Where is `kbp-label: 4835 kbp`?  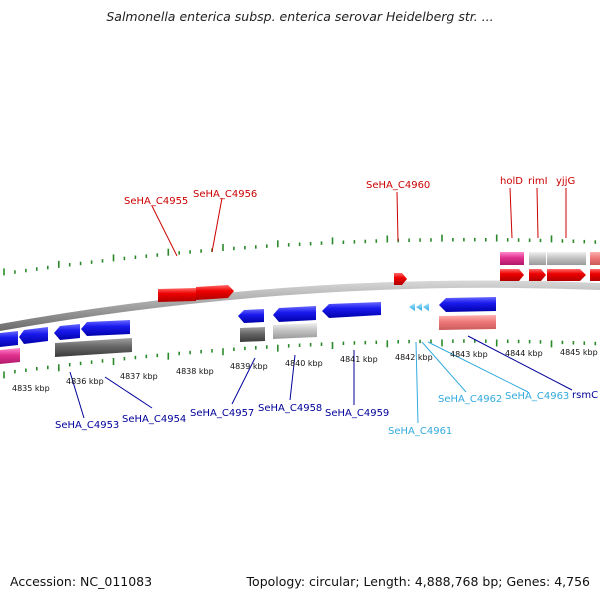 kbp-label: 4835 kbp is located at coordinates (31, 388).